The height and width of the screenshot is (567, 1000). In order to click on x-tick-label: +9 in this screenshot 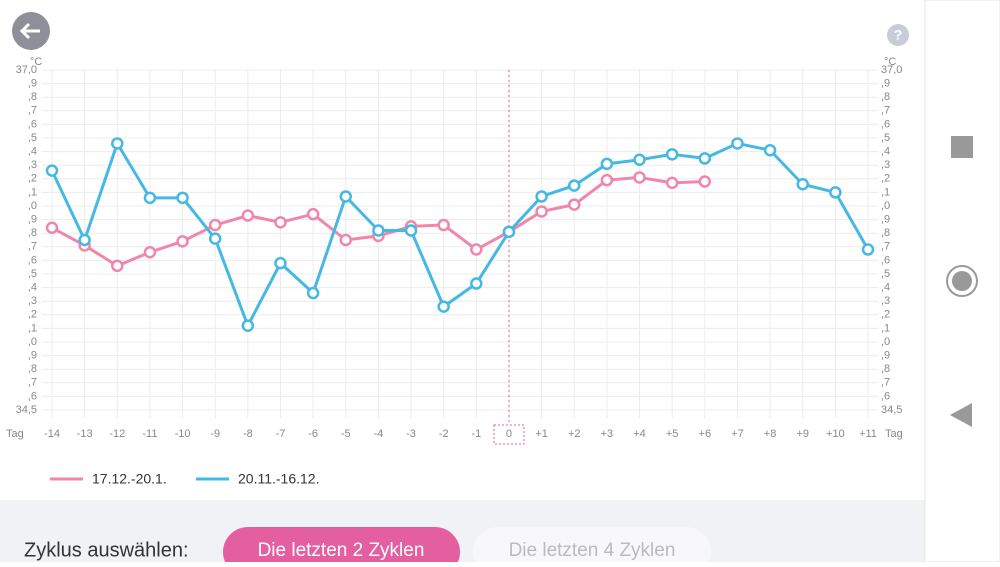, I will do `click(802, 434)`.